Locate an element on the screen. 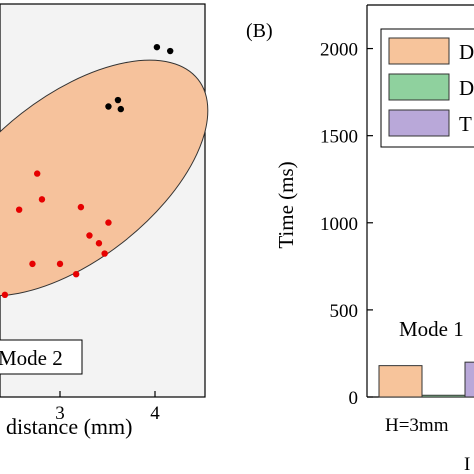  bar-y-ticks: 0 500 1000 1500 2000 is located at coordinates (346, 224).